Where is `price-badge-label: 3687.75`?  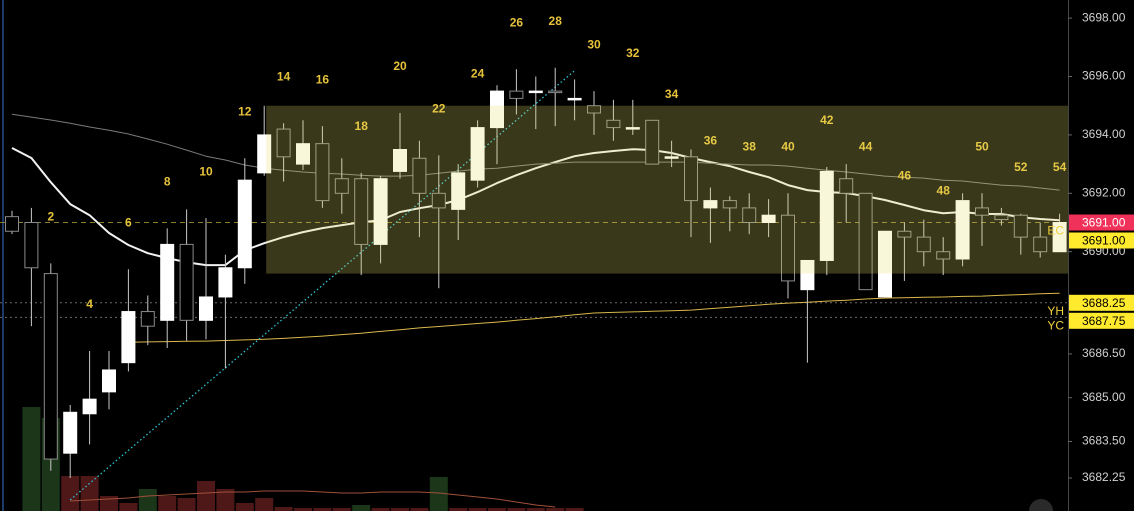
price-badge-label: 3687.75 is located at coordinates (1104, 321).